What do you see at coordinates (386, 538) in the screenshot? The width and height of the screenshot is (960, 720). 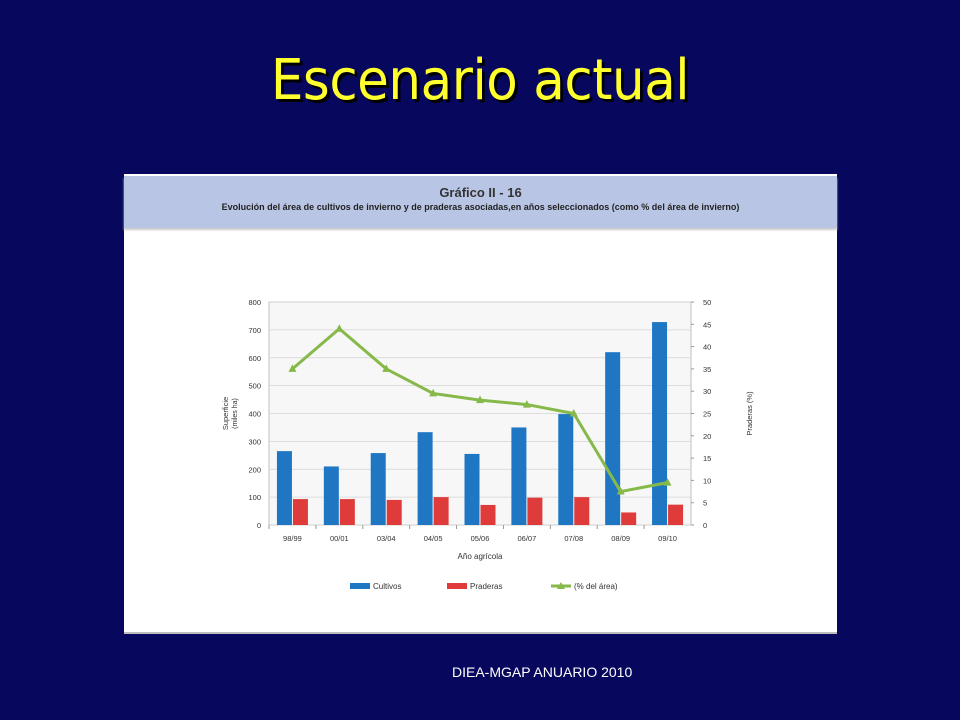 I see `x-tick-label: 03/04` at bounding box center [386, 538].